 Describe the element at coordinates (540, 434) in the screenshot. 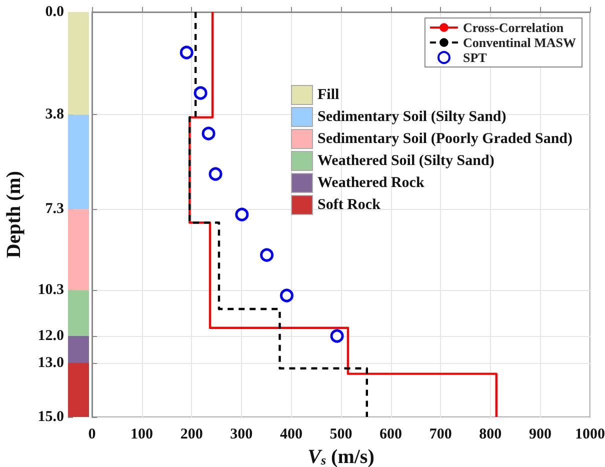

I see `x-tick-label: 900` at that location.